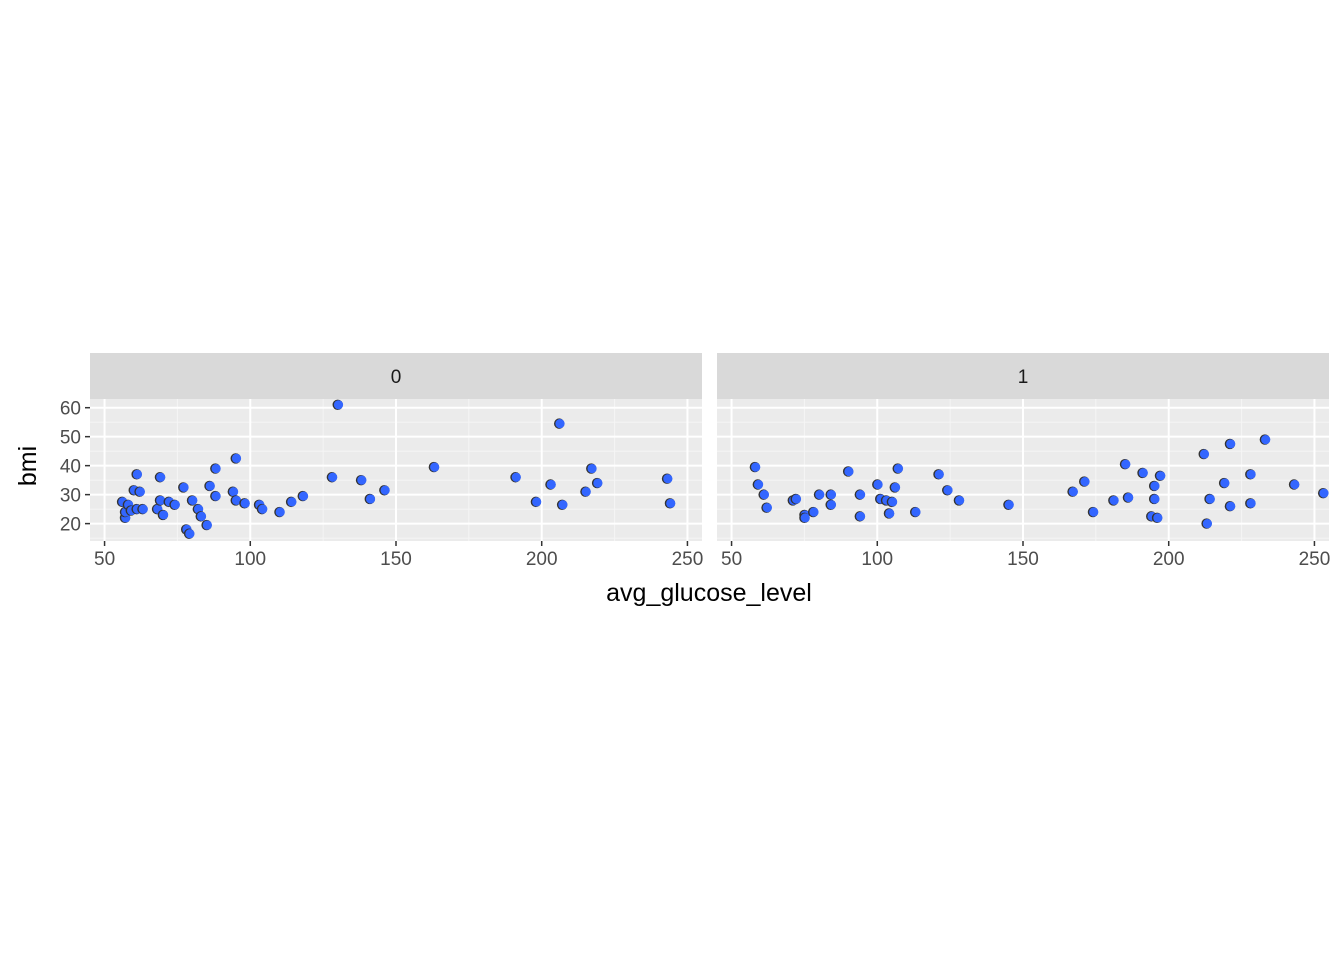 The height and width of the screenshot is (960, 1344). I want to click on y-tick-label: 20, so click(70, 525).